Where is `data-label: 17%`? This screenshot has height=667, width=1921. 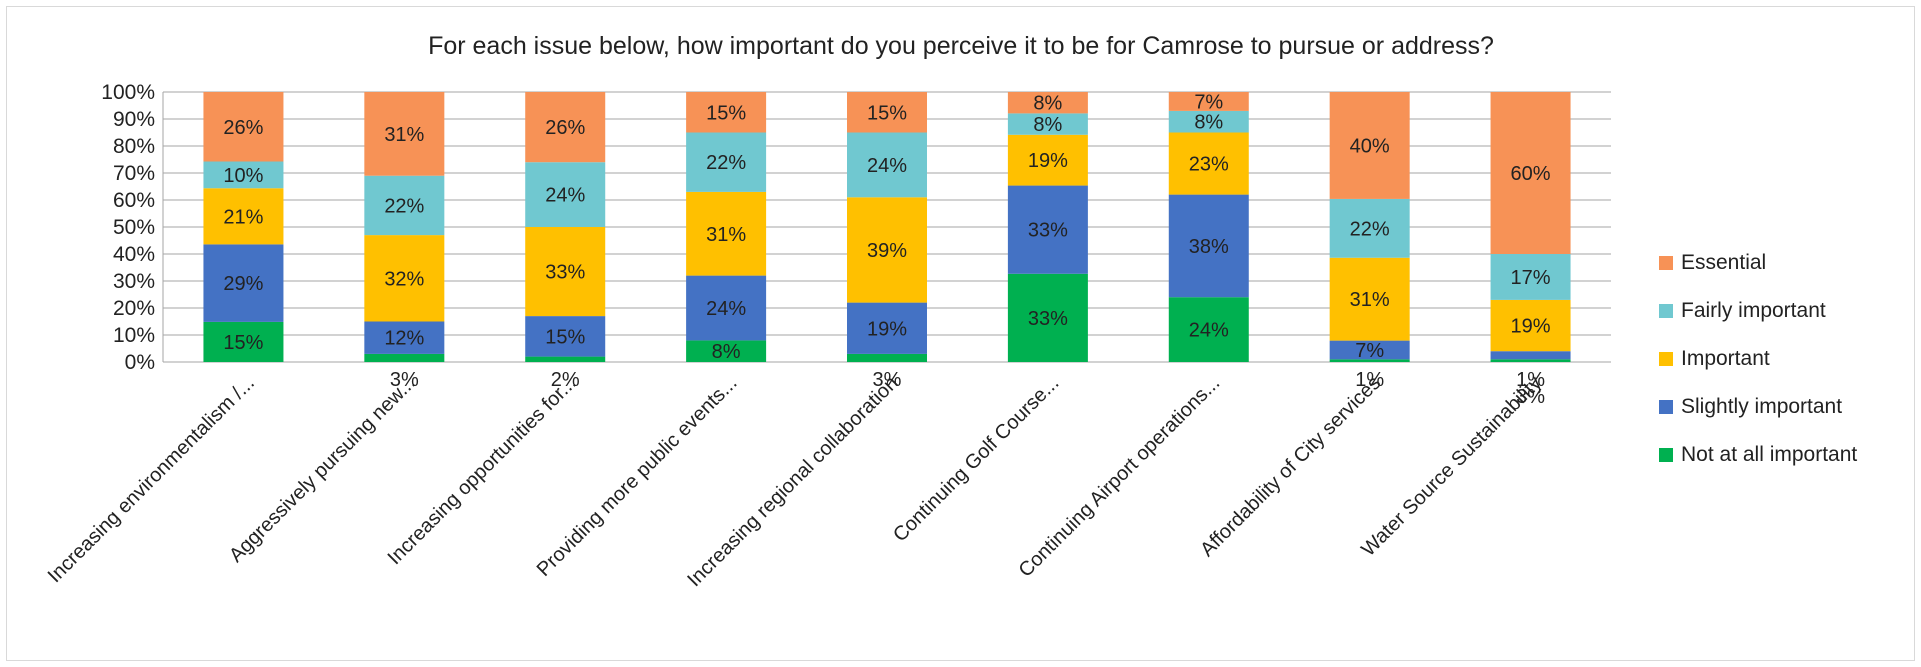 data-label: 17% is located at coordinates (1531, 278).